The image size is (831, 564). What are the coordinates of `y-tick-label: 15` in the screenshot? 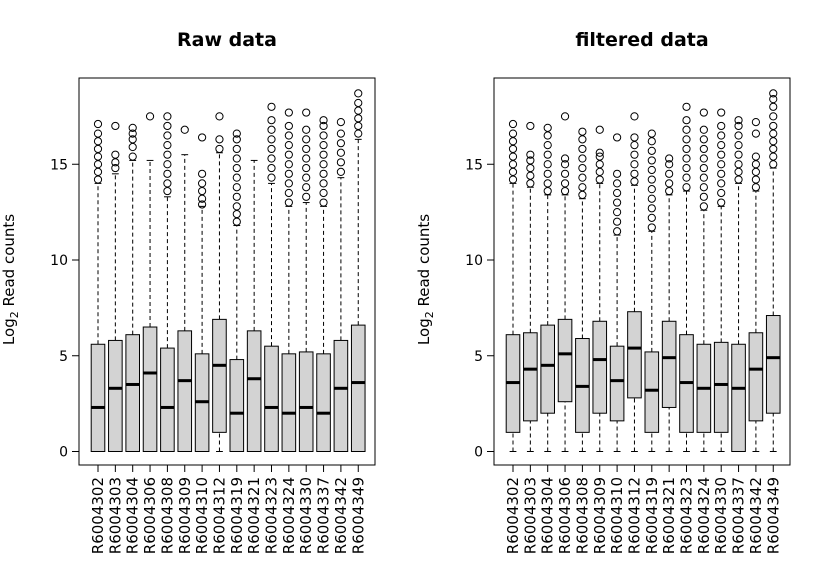 It's located at (474, 165).